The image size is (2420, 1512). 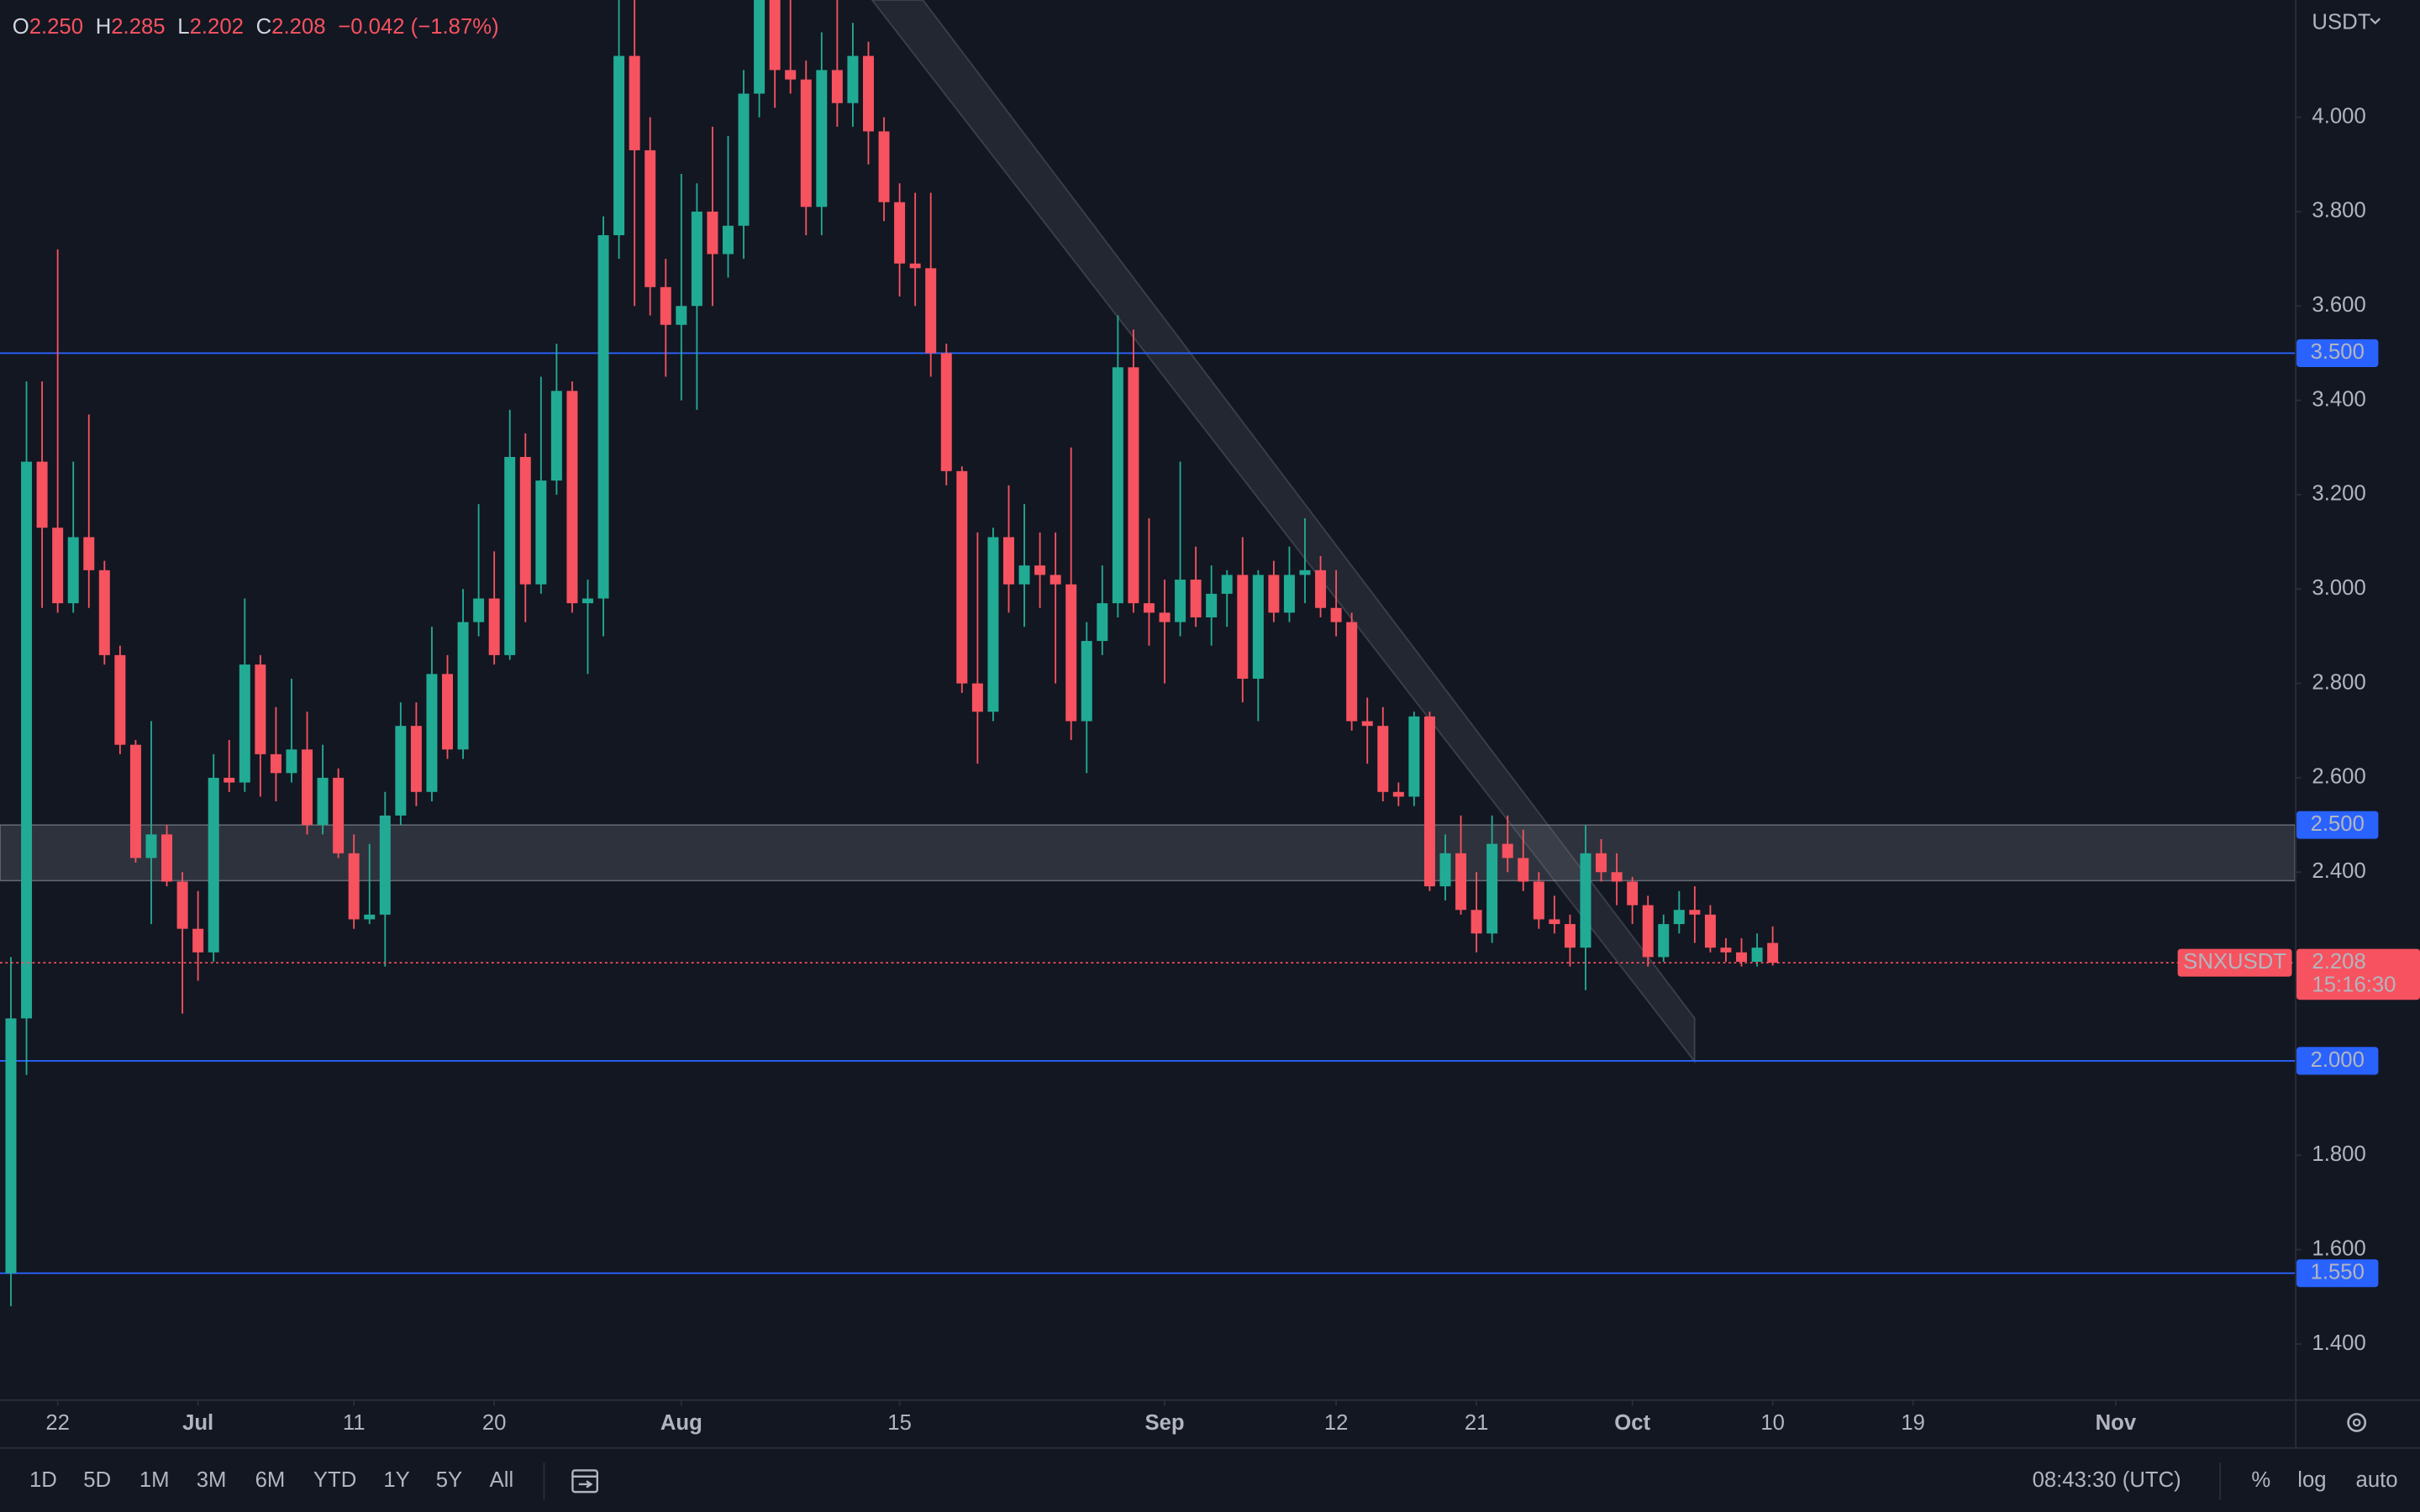 What do you see at coordinates (21, 27) in the screenshot?
I see `legend-key: O` at bounding box center [21, 27].